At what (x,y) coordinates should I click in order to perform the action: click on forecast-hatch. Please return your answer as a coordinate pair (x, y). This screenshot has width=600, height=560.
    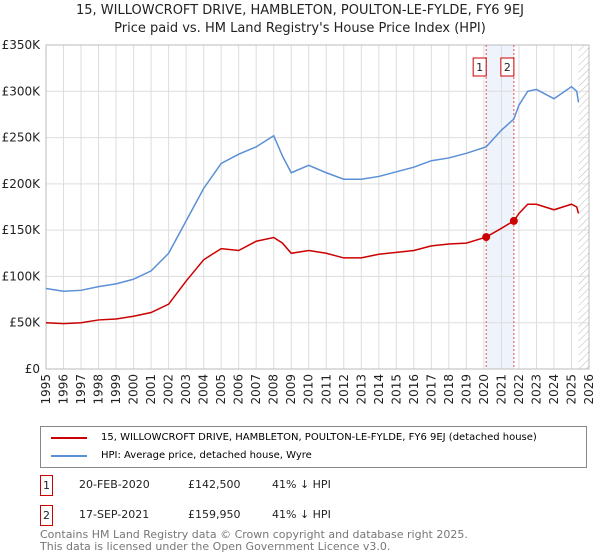
    Looking at the image, I should click on (583, 207).